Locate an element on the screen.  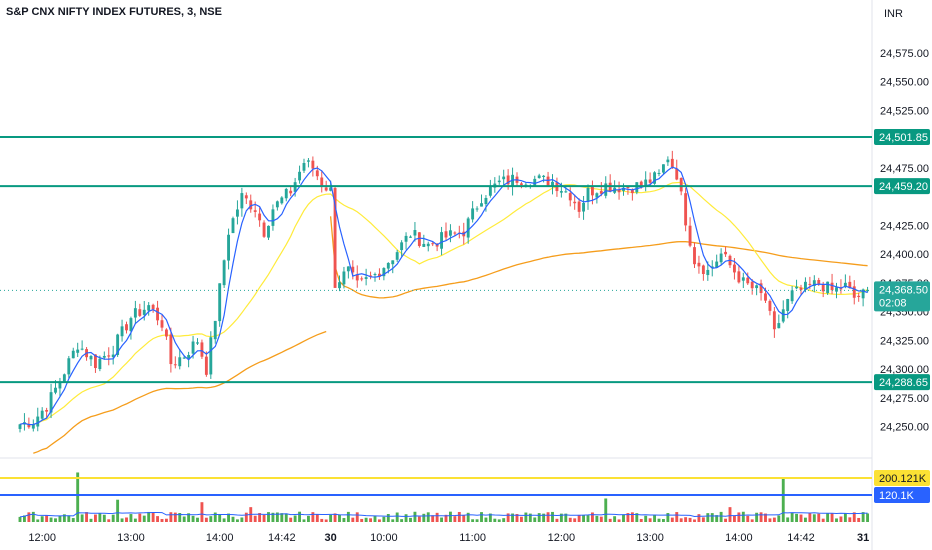
currency-label: INR is located at coordinates (893, 14).